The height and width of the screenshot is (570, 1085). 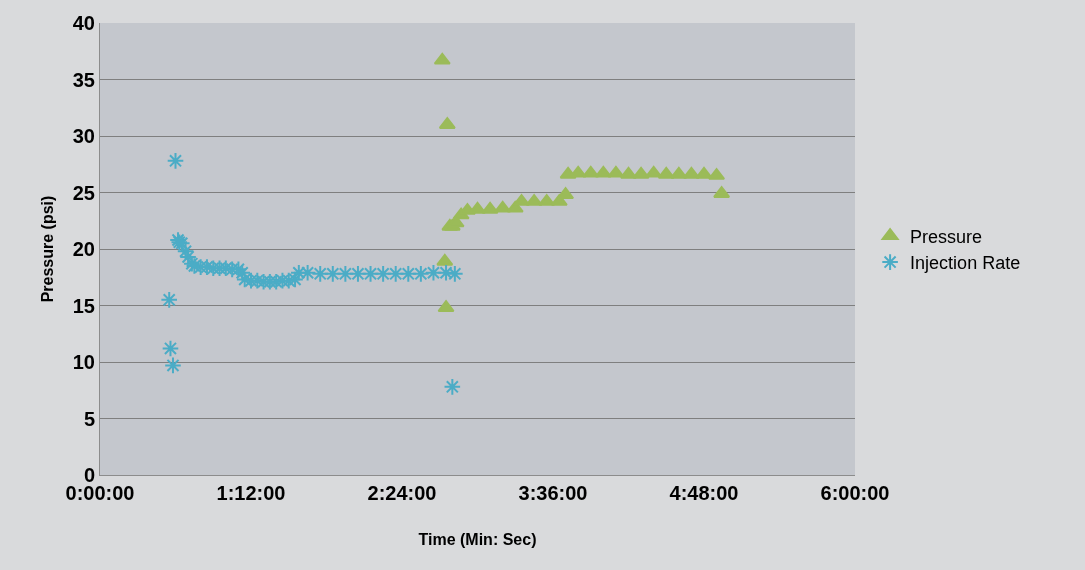 What do you see at coordinates (477, 539) in the screenshot?
I see `x-axis-title: Time (Min: Sec)` at bounding box center [477, 539].